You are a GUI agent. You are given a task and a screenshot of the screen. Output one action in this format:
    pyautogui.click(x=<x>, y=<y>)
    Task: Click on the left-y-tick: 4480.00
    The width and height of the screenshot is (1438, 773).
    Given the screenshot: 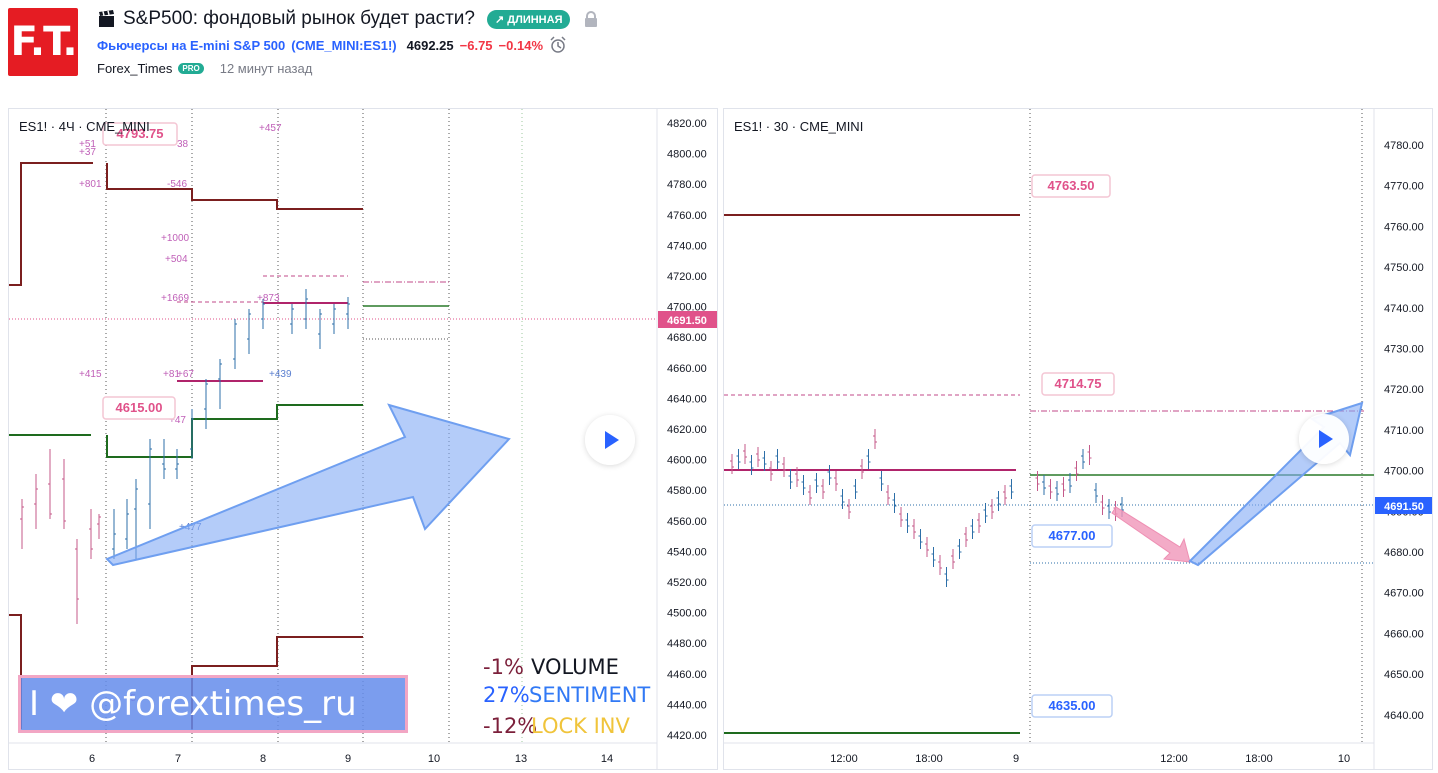 What is the action you would take?
    pyautogui.click(x=687, y=644)
    